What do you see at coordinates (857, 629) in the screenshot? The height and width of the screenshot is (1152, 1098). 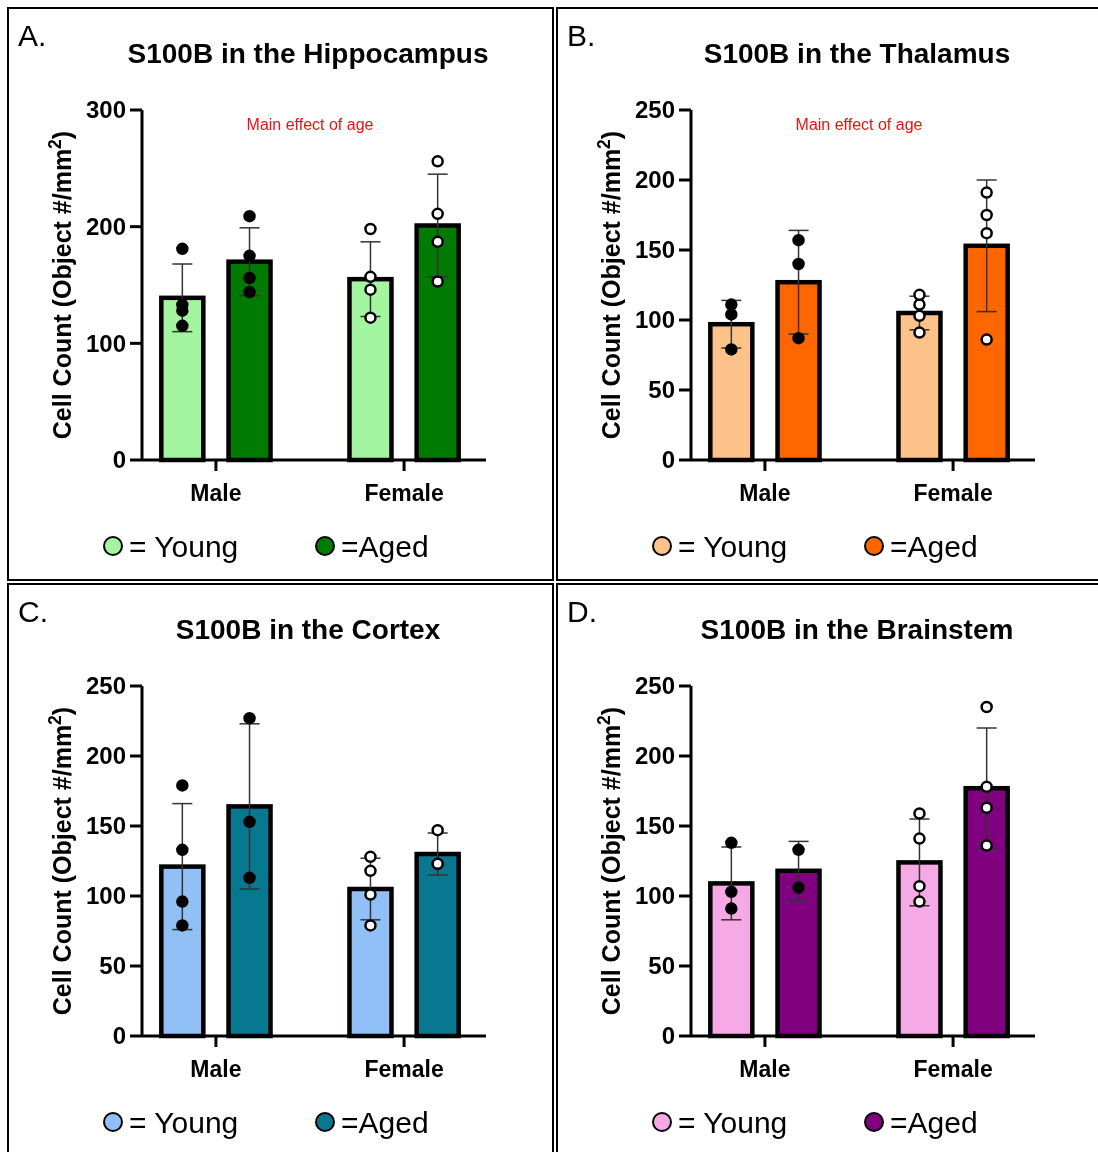 I see `chart-title: S100B in the Brainstem` at bounding box center [857, 629].